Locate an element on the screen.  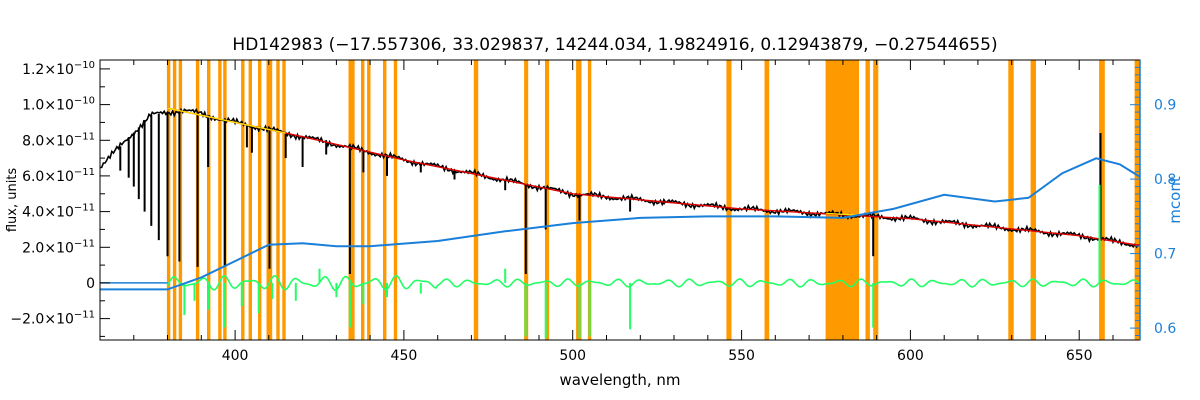
x-tick-label: 500 is located at coordinates (572, 356).